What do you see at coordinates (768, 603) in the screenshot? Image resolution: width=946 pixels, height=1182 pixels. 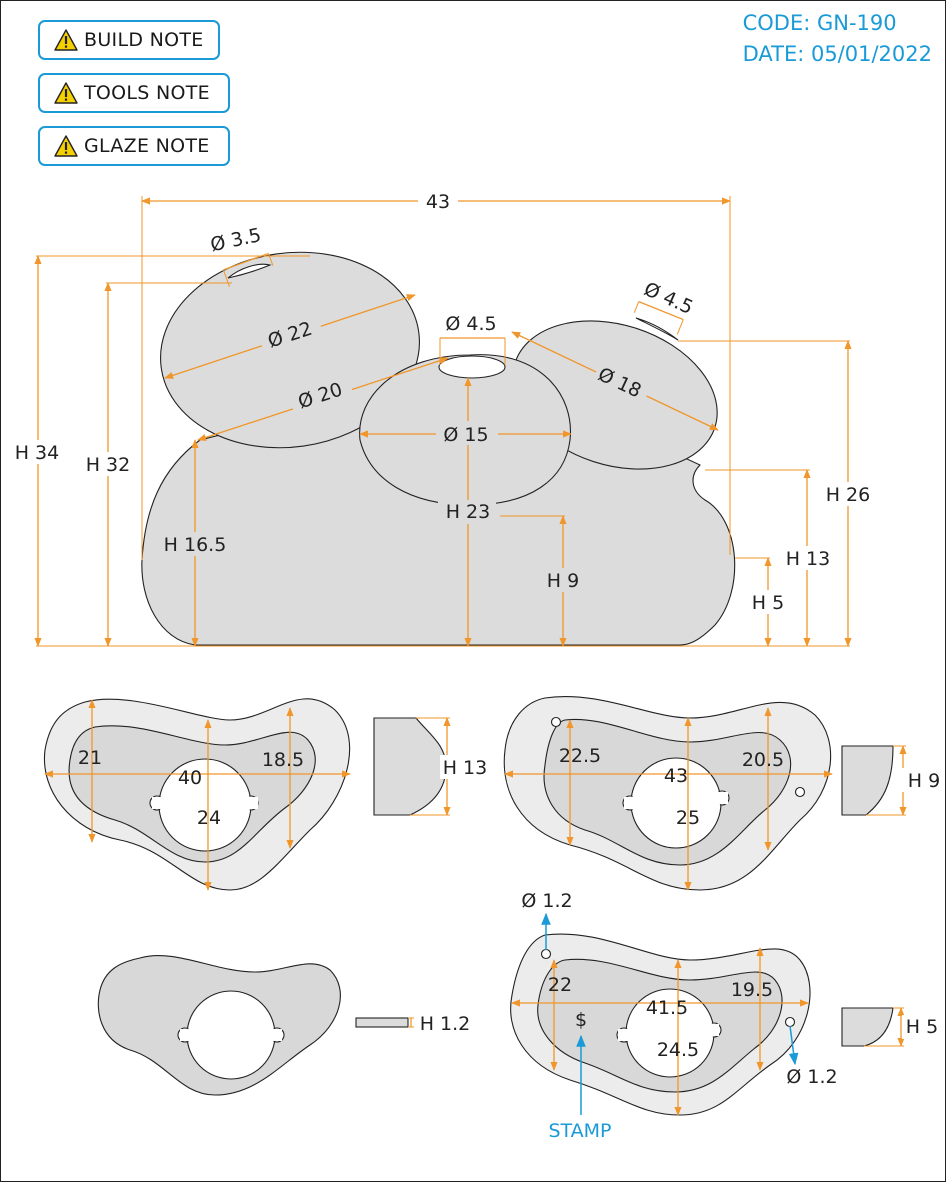 I see `height-5-label: H 5` at bounding box center [768, 603].